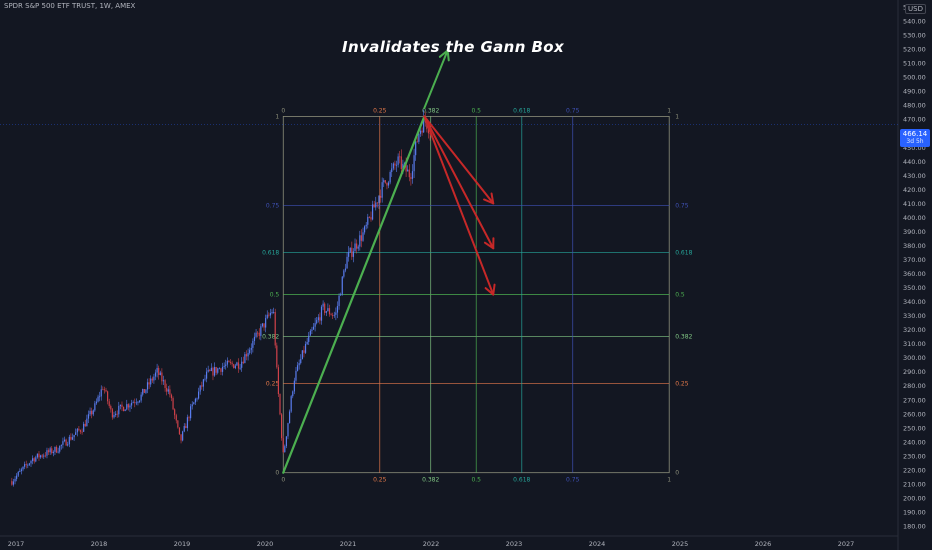  Describe the element at coordinates (914, 64) in the screenshot. I see `price-tick-label: 510.00` at that location.